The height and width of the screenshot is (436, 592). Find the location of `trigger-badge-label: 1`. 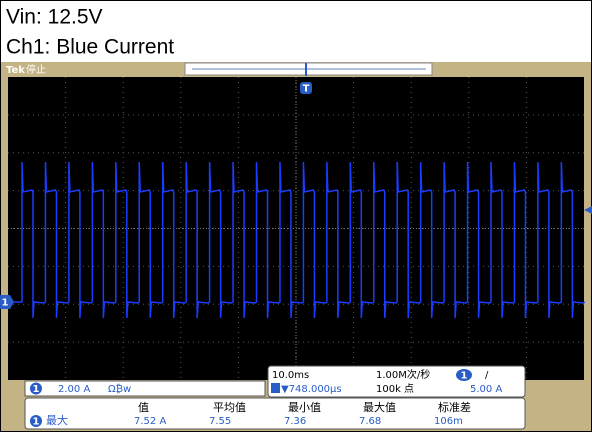

trigger-badge-label: 1 is located at coordinates (464, 376).